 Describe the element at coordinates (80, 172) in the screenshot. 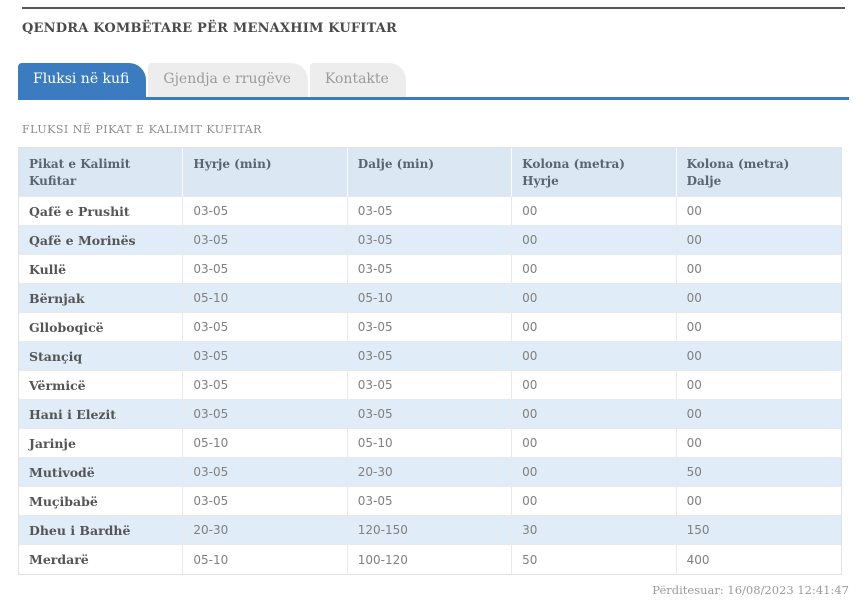

I see `col-header-label: Pikat e Kalimit Kufitar` at that location.